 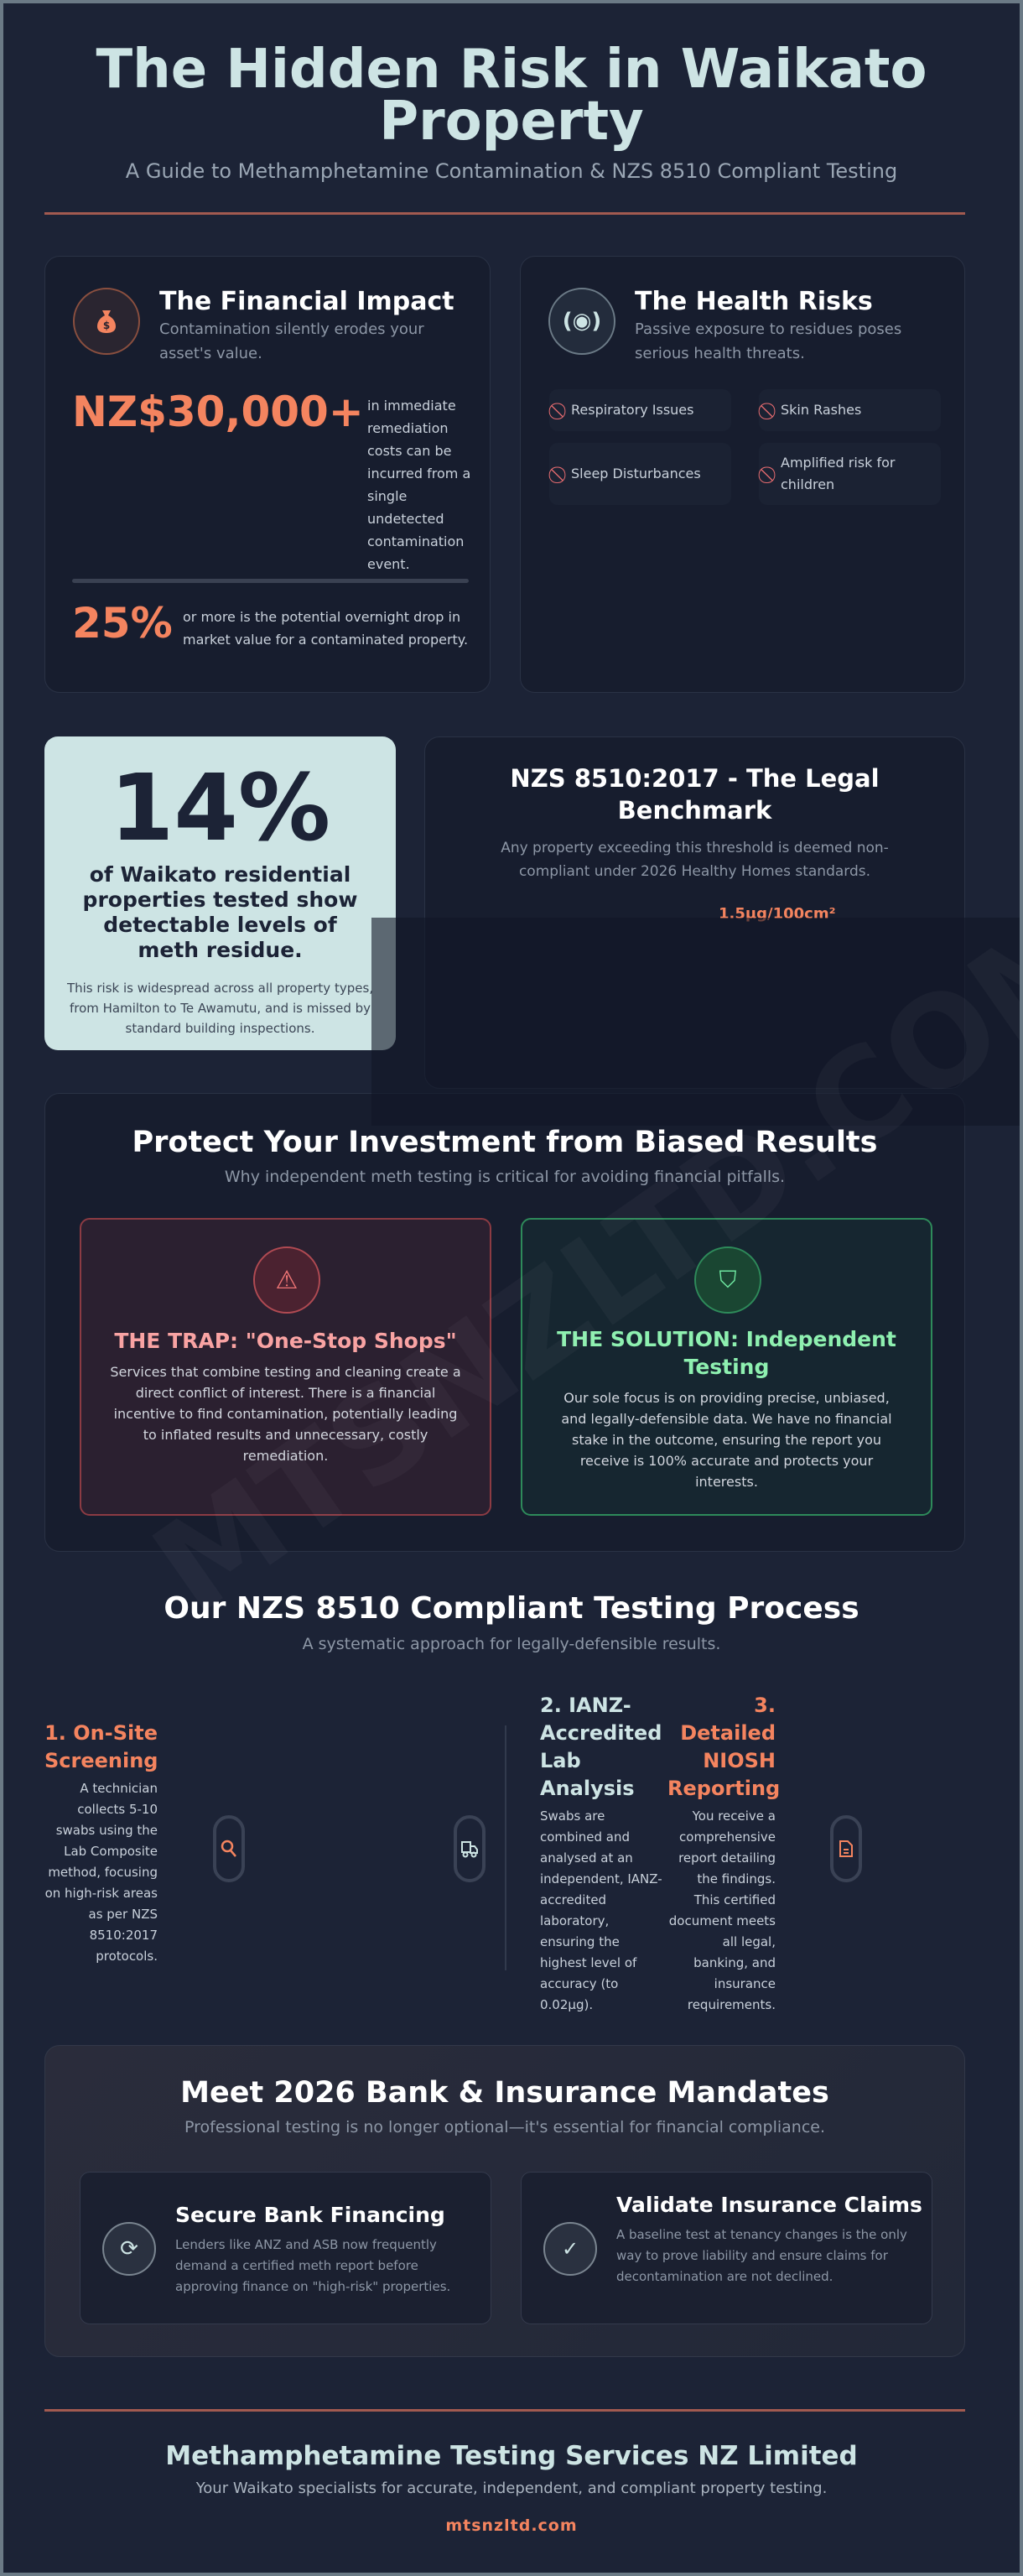 I want to click on process-divider, so click(x=506, y=1847).